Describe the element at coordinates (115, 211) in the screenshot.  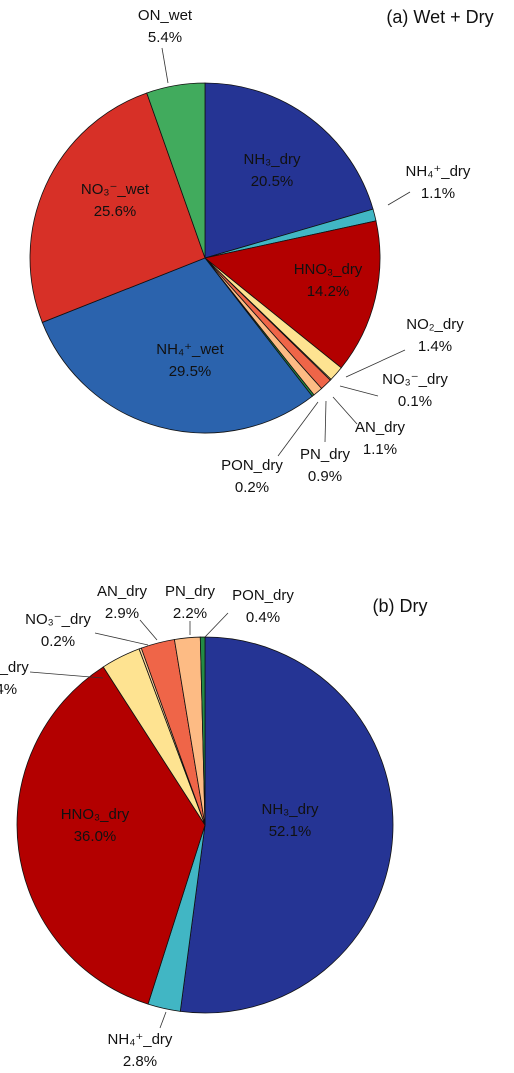
I see `value-label: 25.6%` at that location.